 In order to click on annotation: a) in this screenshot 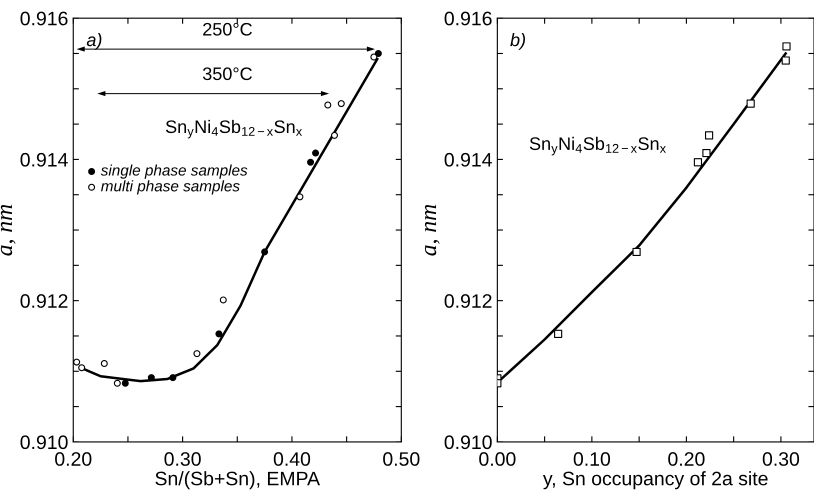, I will do `click(94, 41)`.